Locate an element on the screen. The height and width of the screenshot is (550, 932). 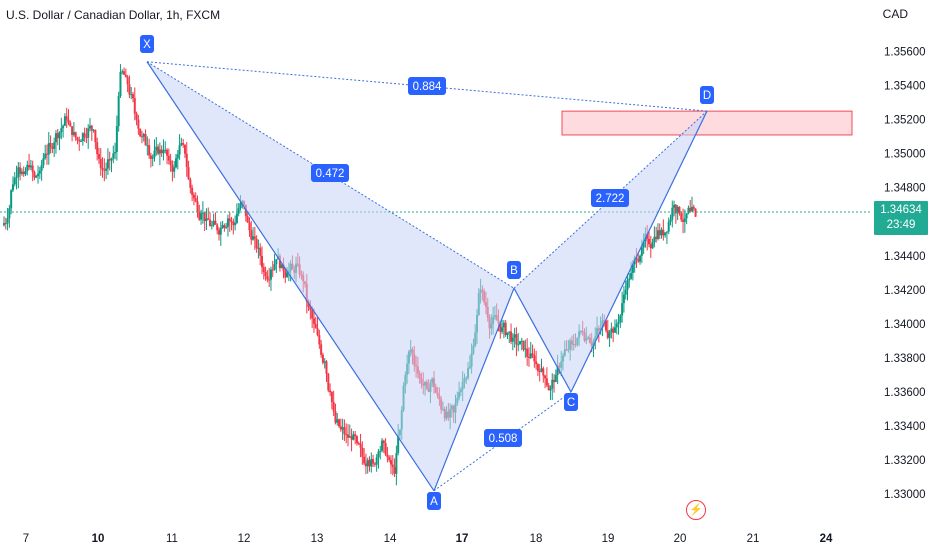
x-tick-label: 21 is located at coordinates (753, 539).